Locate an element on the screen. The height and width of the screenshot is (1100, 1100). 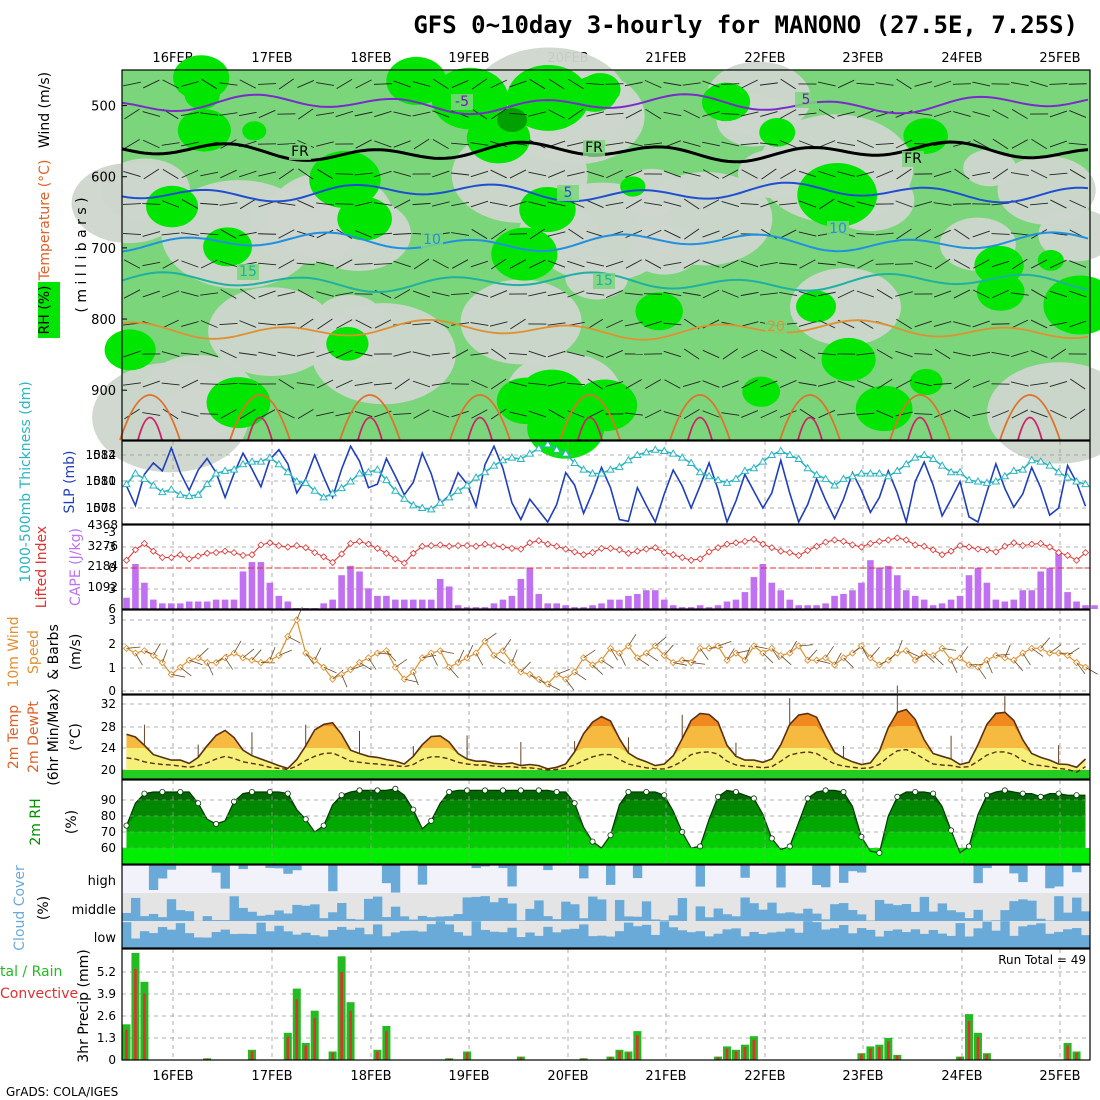
contour-label: FR is located at coordinates (913, 159).